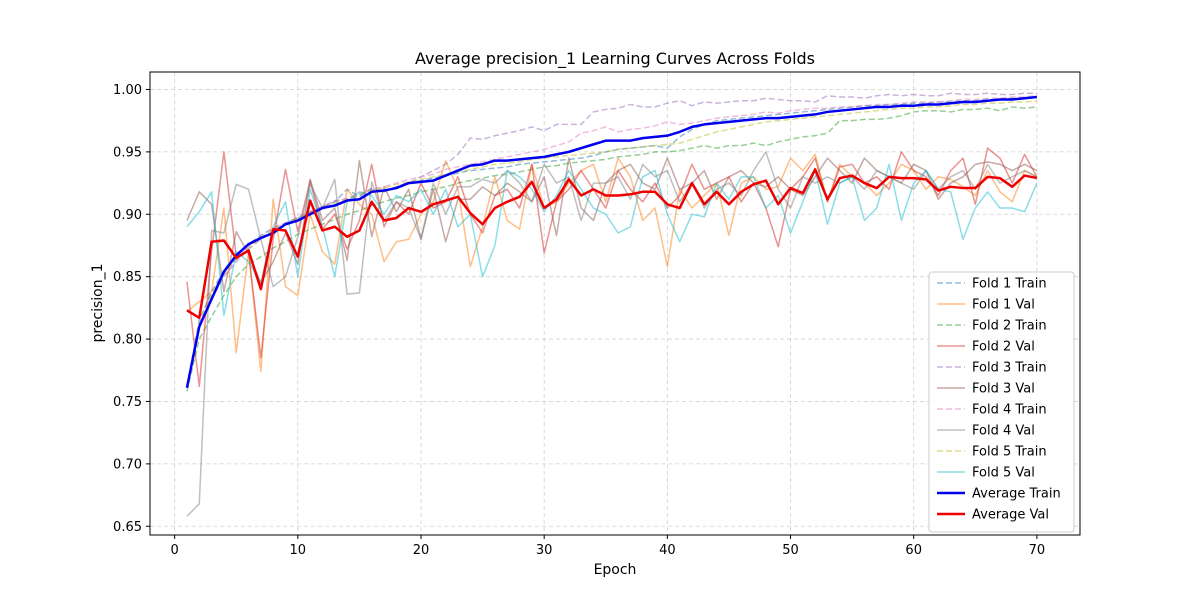 This screenshot has width=1200, height=600. I want to click on y-tick-label: 0.80, so click(127, 340).